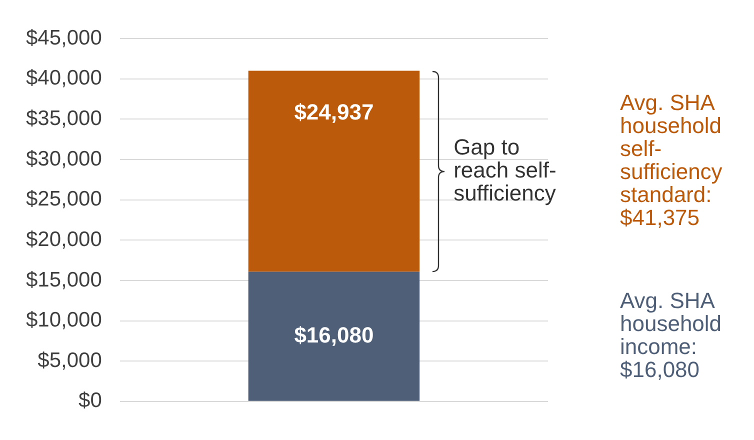 Image resolution: width=754 pixels, height=440 pixels. What do you see at coordinates (505, 170) in the screenshot?
I see `annotation: Gap to reach self-sufficiency` at bounding box center [505, 170].